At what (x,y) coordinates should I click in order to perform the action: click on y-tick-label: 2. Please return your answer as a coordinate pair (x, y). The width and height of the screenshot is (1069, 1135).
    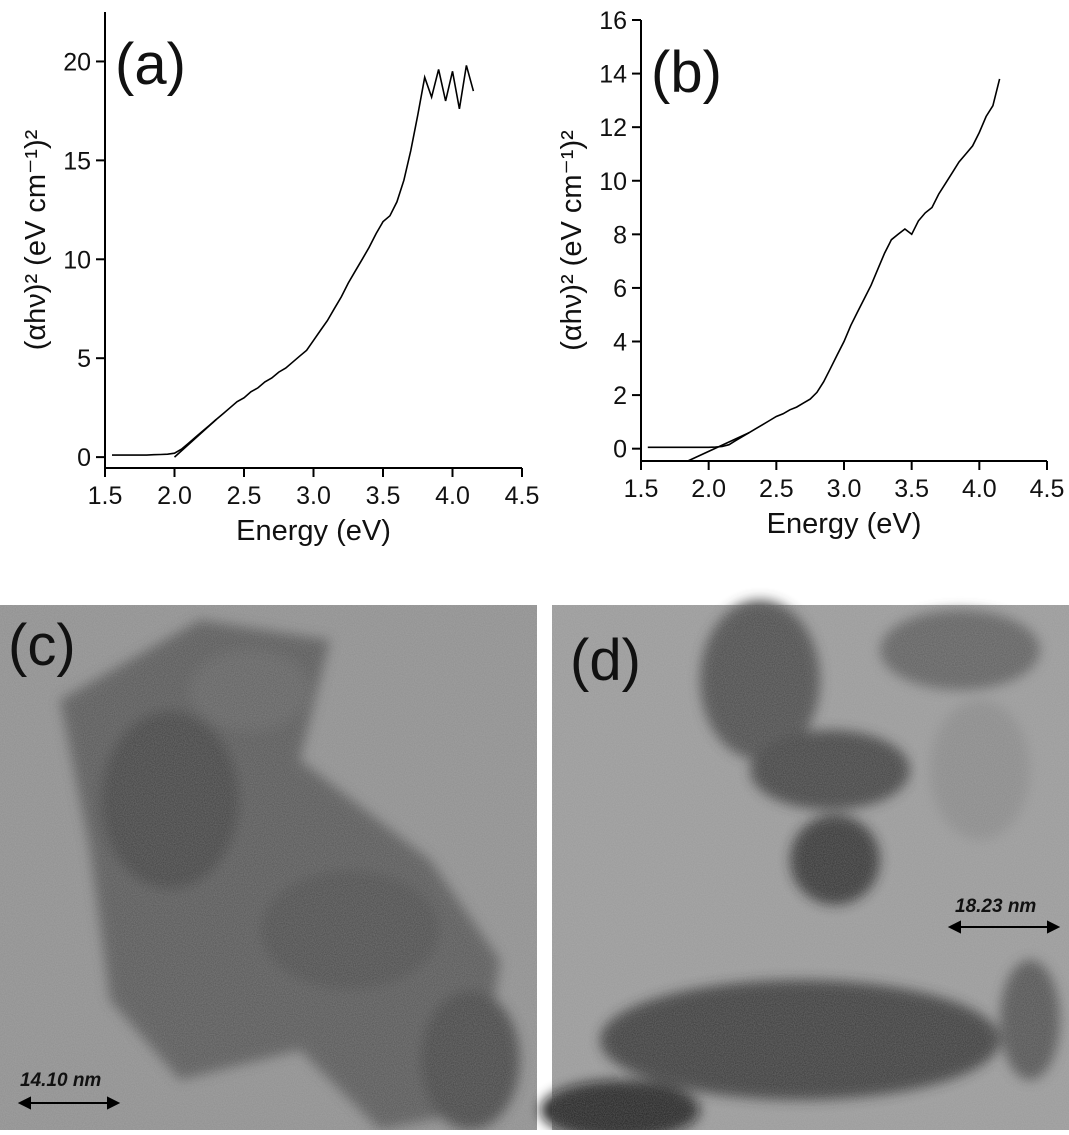
    Looking at the image, I should click on (620, 396).